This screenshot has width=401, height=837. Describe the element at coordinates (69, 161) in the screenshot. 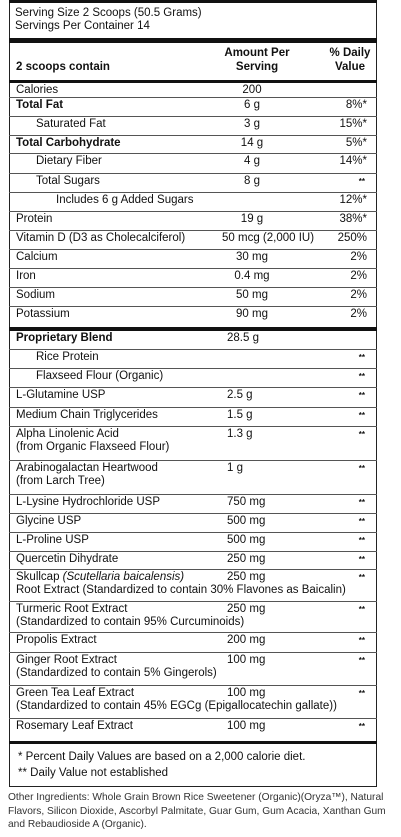

I see `nutrient-name: Dietary Fiber` at that location.